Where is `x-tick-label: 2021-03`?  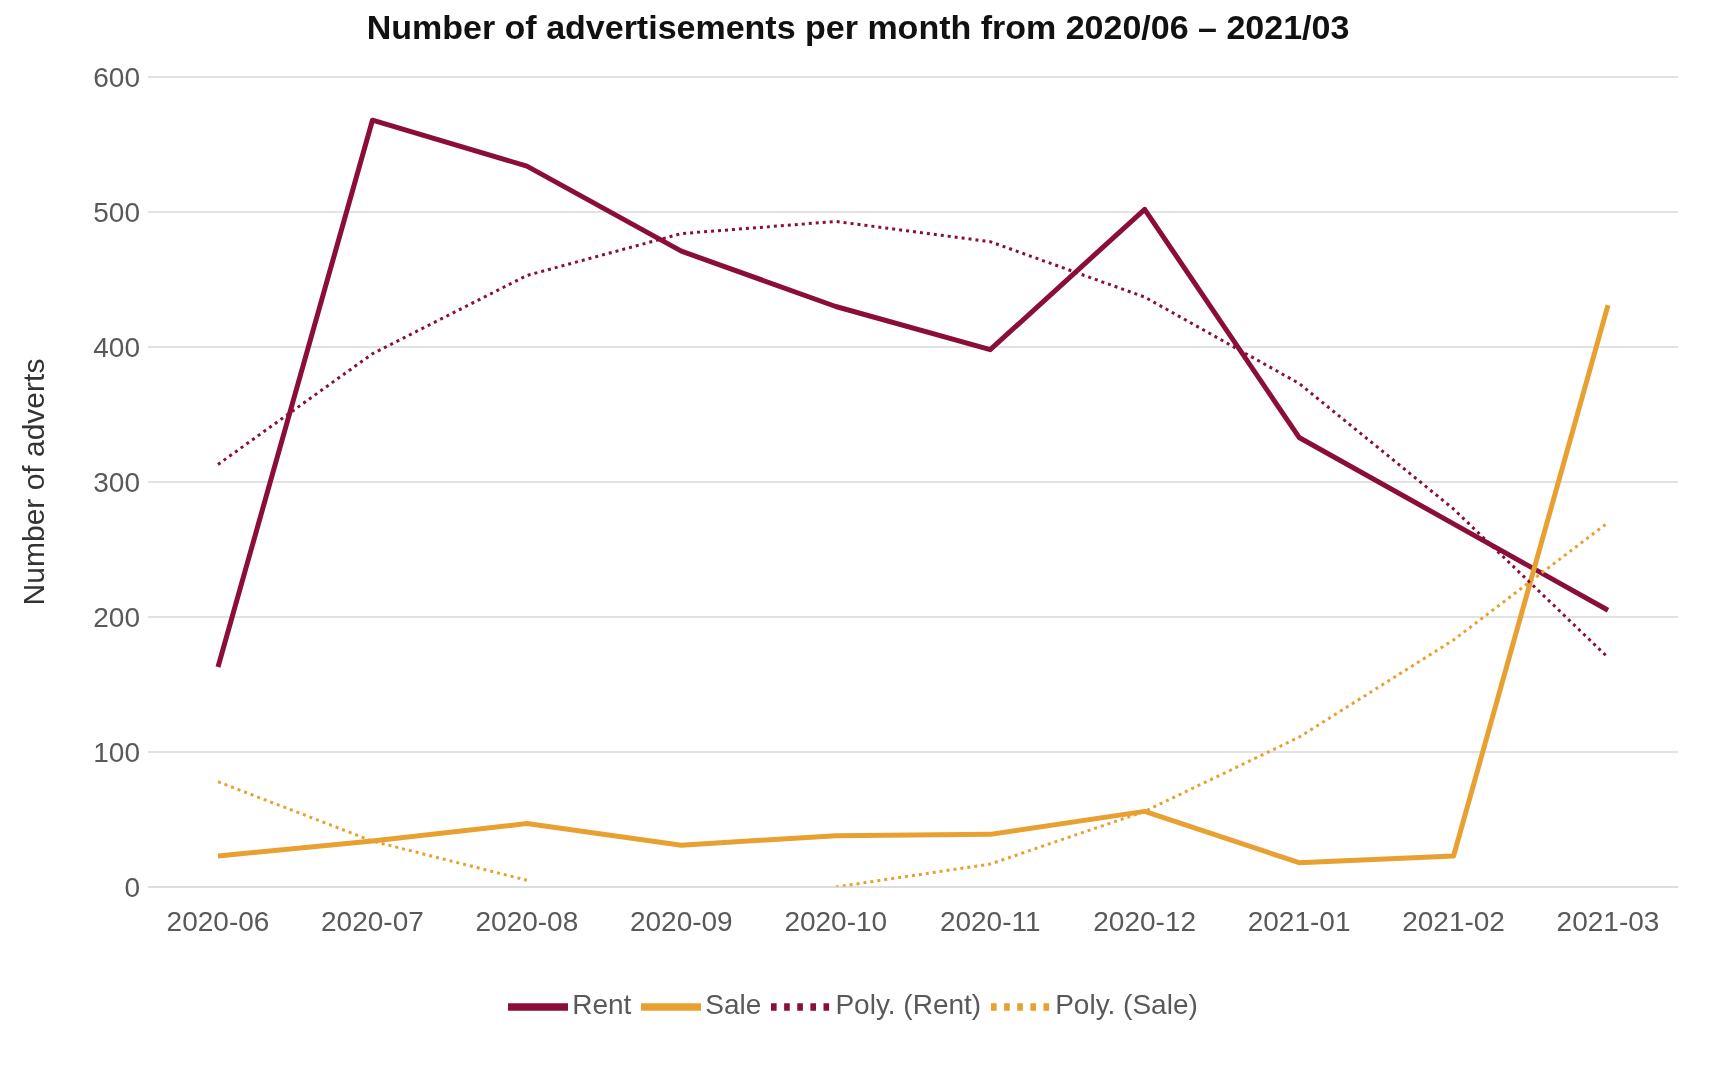 x-tick-label: 2021-03 is located at coordinates (1608, 921).